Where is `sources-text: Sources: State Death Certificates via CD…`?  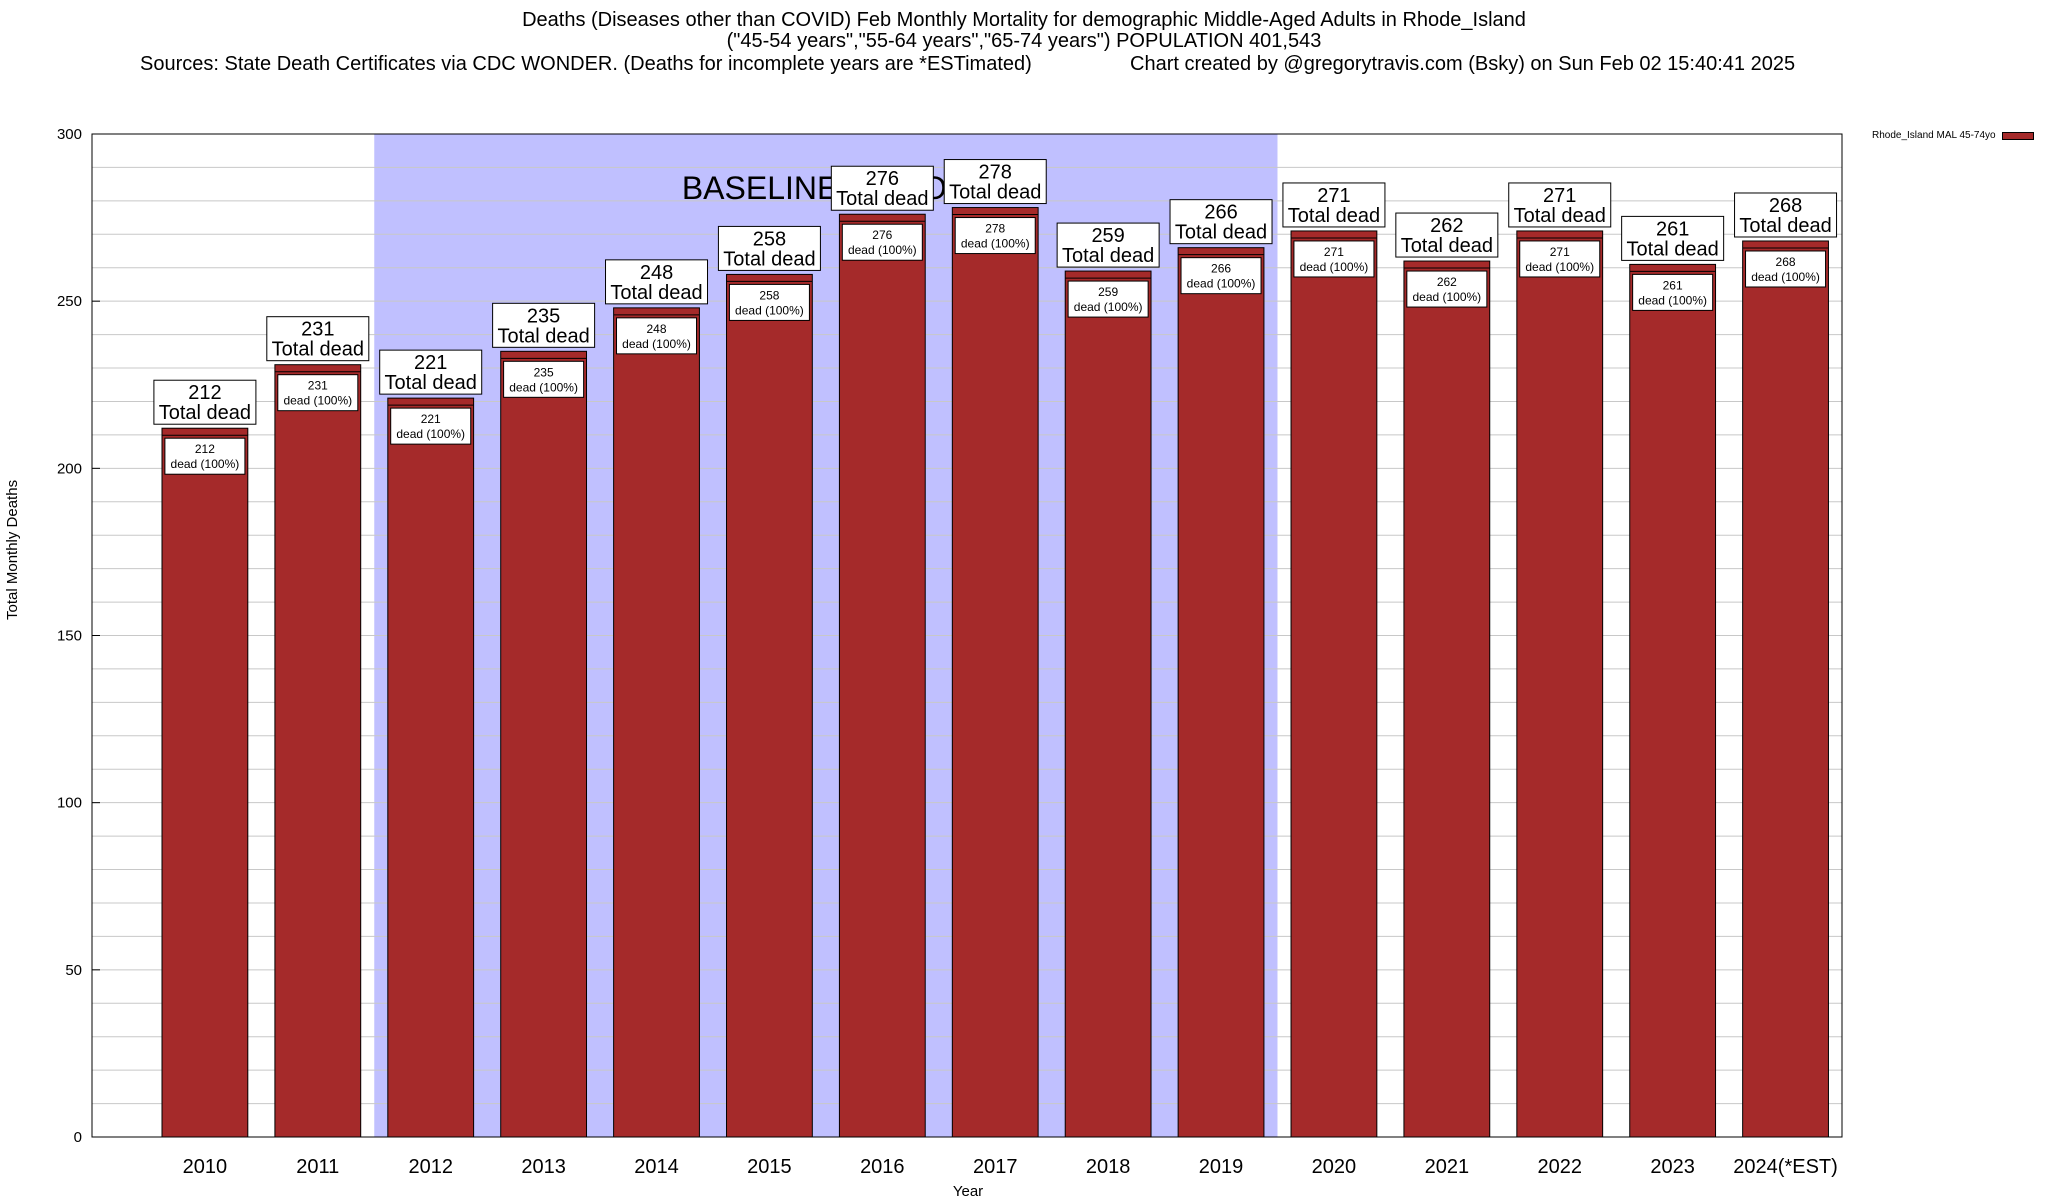 sources-text: Sources: State Death Certificates via CD… is located at coordinates (586, 64).